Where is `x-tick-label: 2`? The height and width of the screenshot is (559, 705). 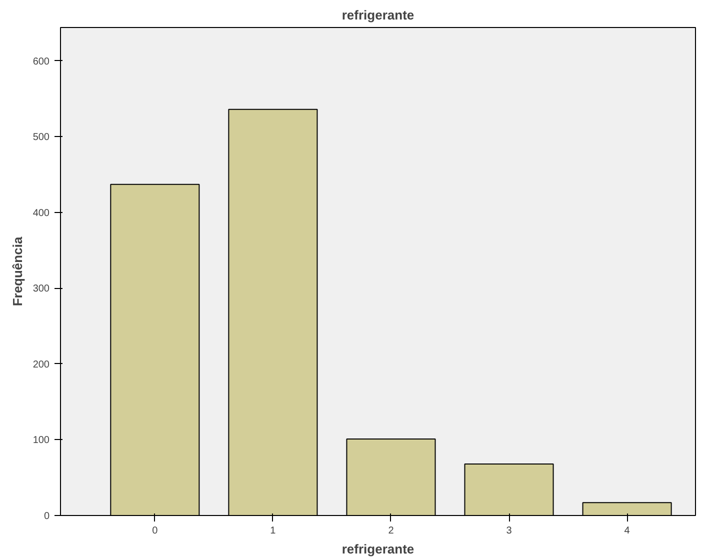
x-tick-label: 2 is located at coordinates (391, 531).